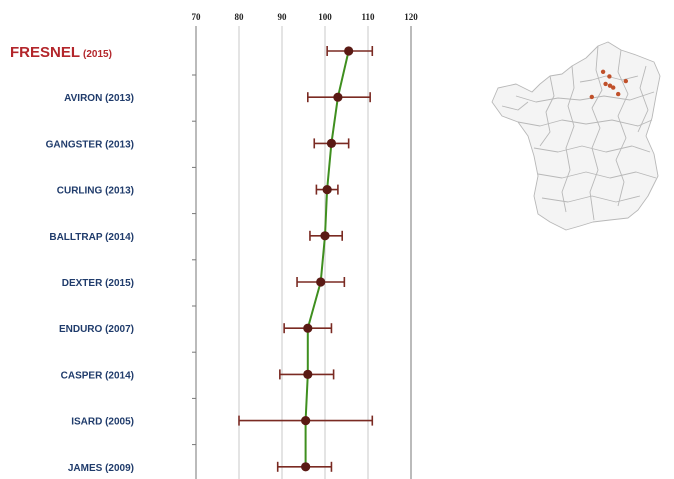  What do you see at coordinates (411, 17) in the screenshot?
I see `x-tick-label-120: 120` at bounding box center [411, 17].